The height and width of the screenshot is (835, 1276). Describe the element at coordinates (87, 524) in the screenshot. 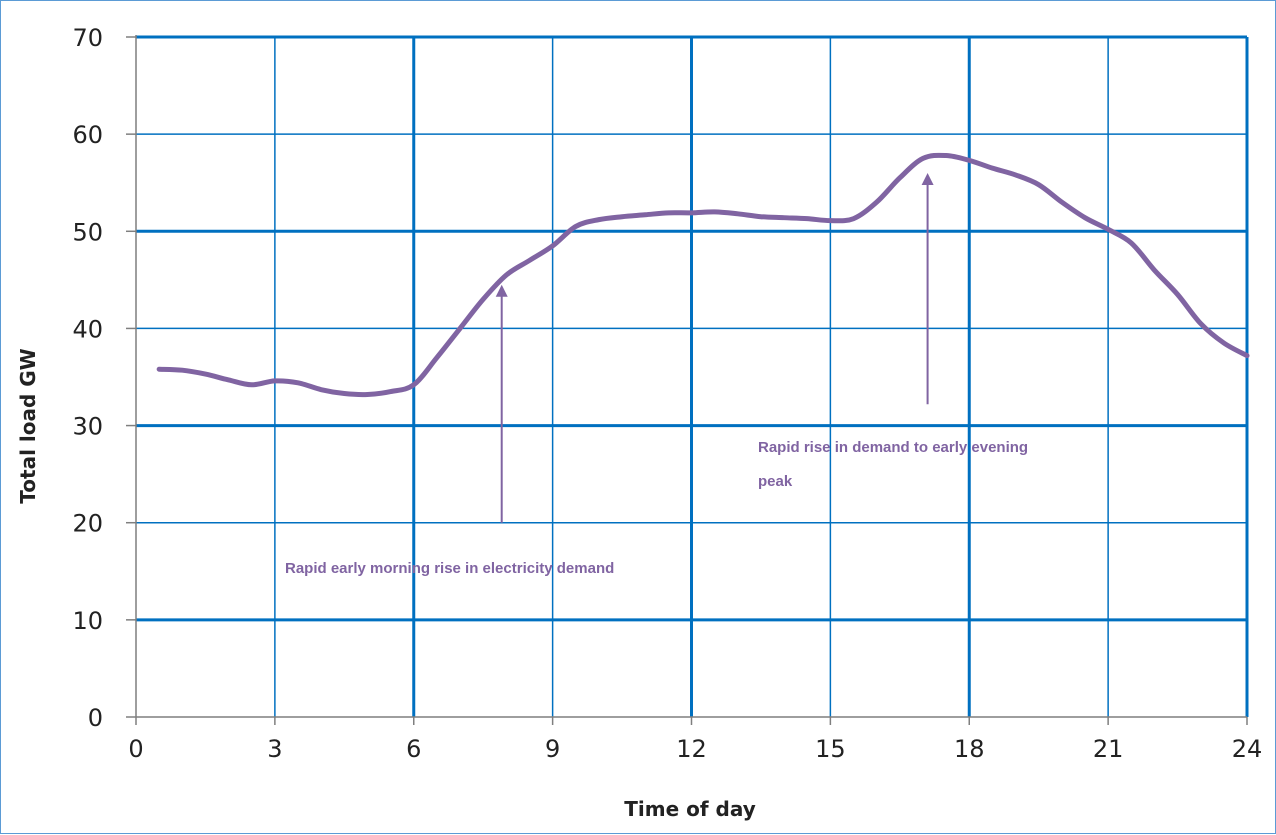

I see `y-tick-label: 20` at that location.